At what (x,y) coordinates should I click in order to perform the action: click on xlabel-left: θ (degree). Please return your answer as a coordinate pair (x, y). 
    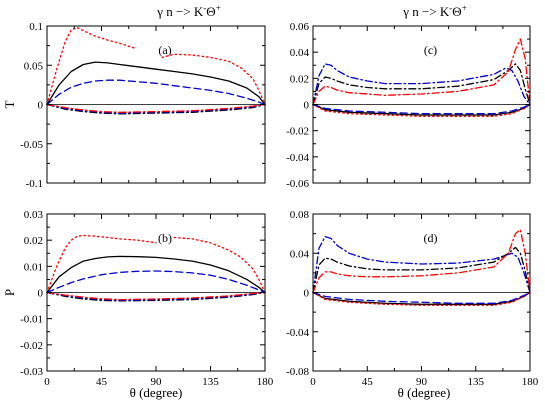
    Looking at the image, I should click on (156, 392).